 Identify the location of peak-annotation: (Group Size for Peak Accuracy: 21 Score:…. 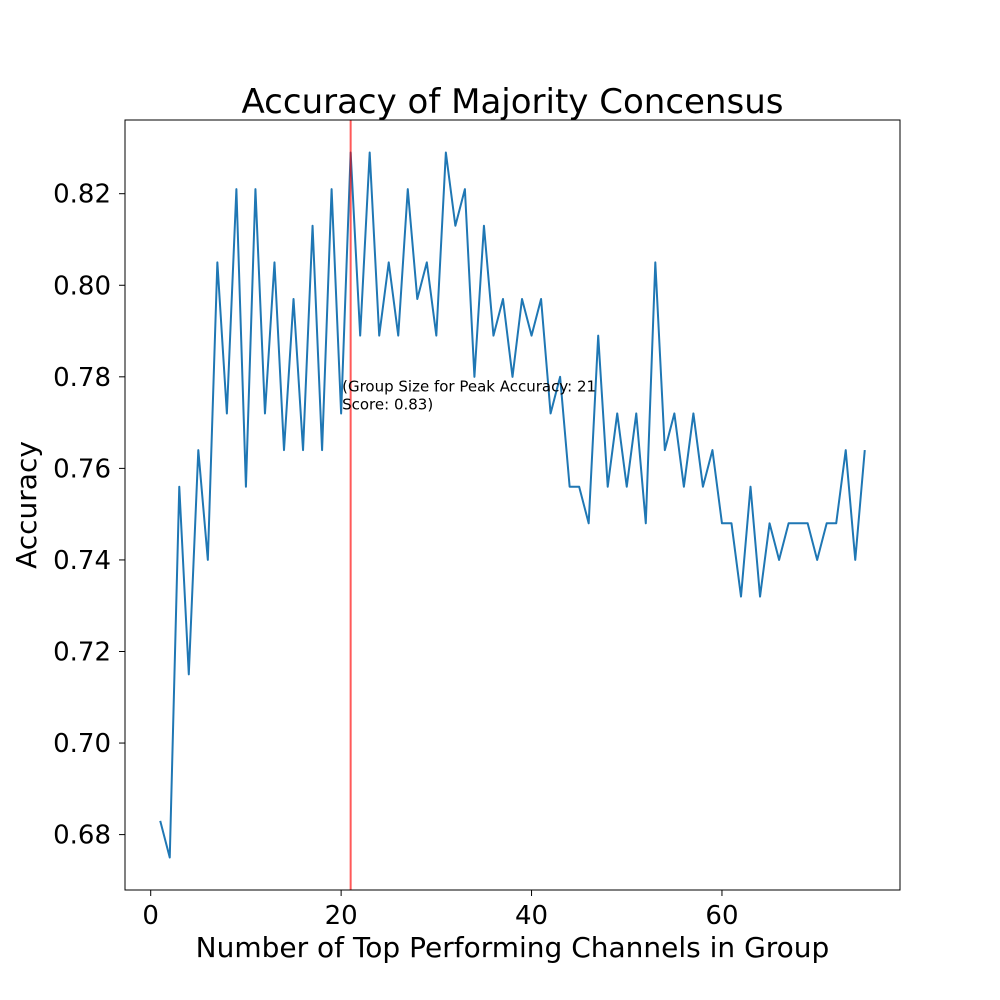
(471, 395).